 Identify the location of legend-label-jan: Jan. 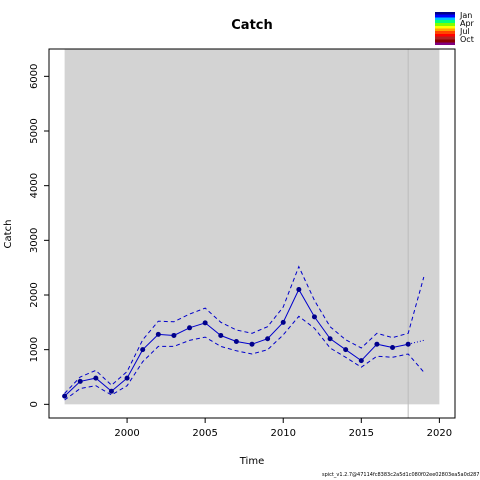
(466, 15).